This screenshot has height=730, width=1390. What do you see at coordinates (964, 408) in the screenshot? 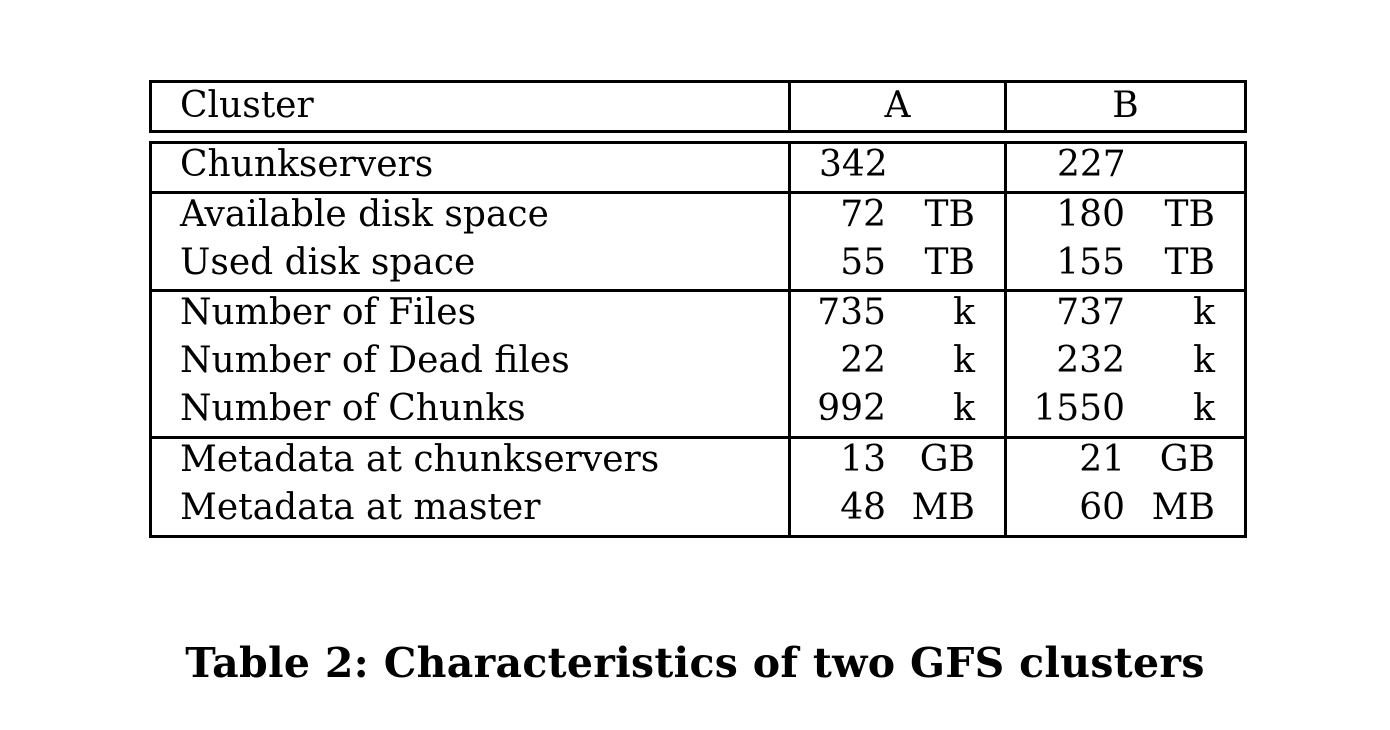
I see `cell-a-chunks-unit: k` at bounding box center [964, 408].